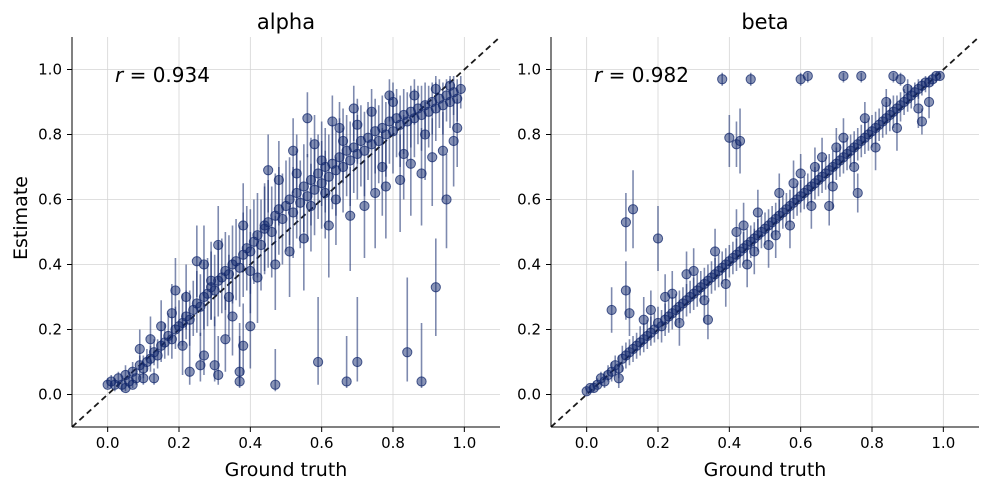 This screenshot has width=990, height=490. Describe the element at coordinates (872, 443) in the screenshot. I see `x-tick-label: 0.8` at that location.